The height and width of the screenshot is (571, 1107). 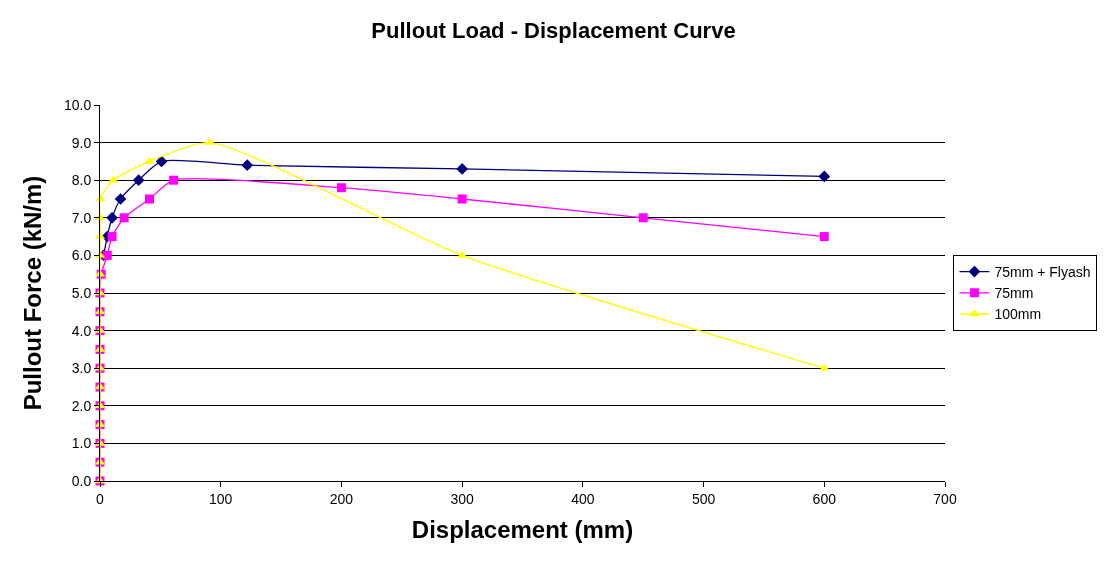 I want to click on x-tick-label: 300, so click(x=462, y=498).